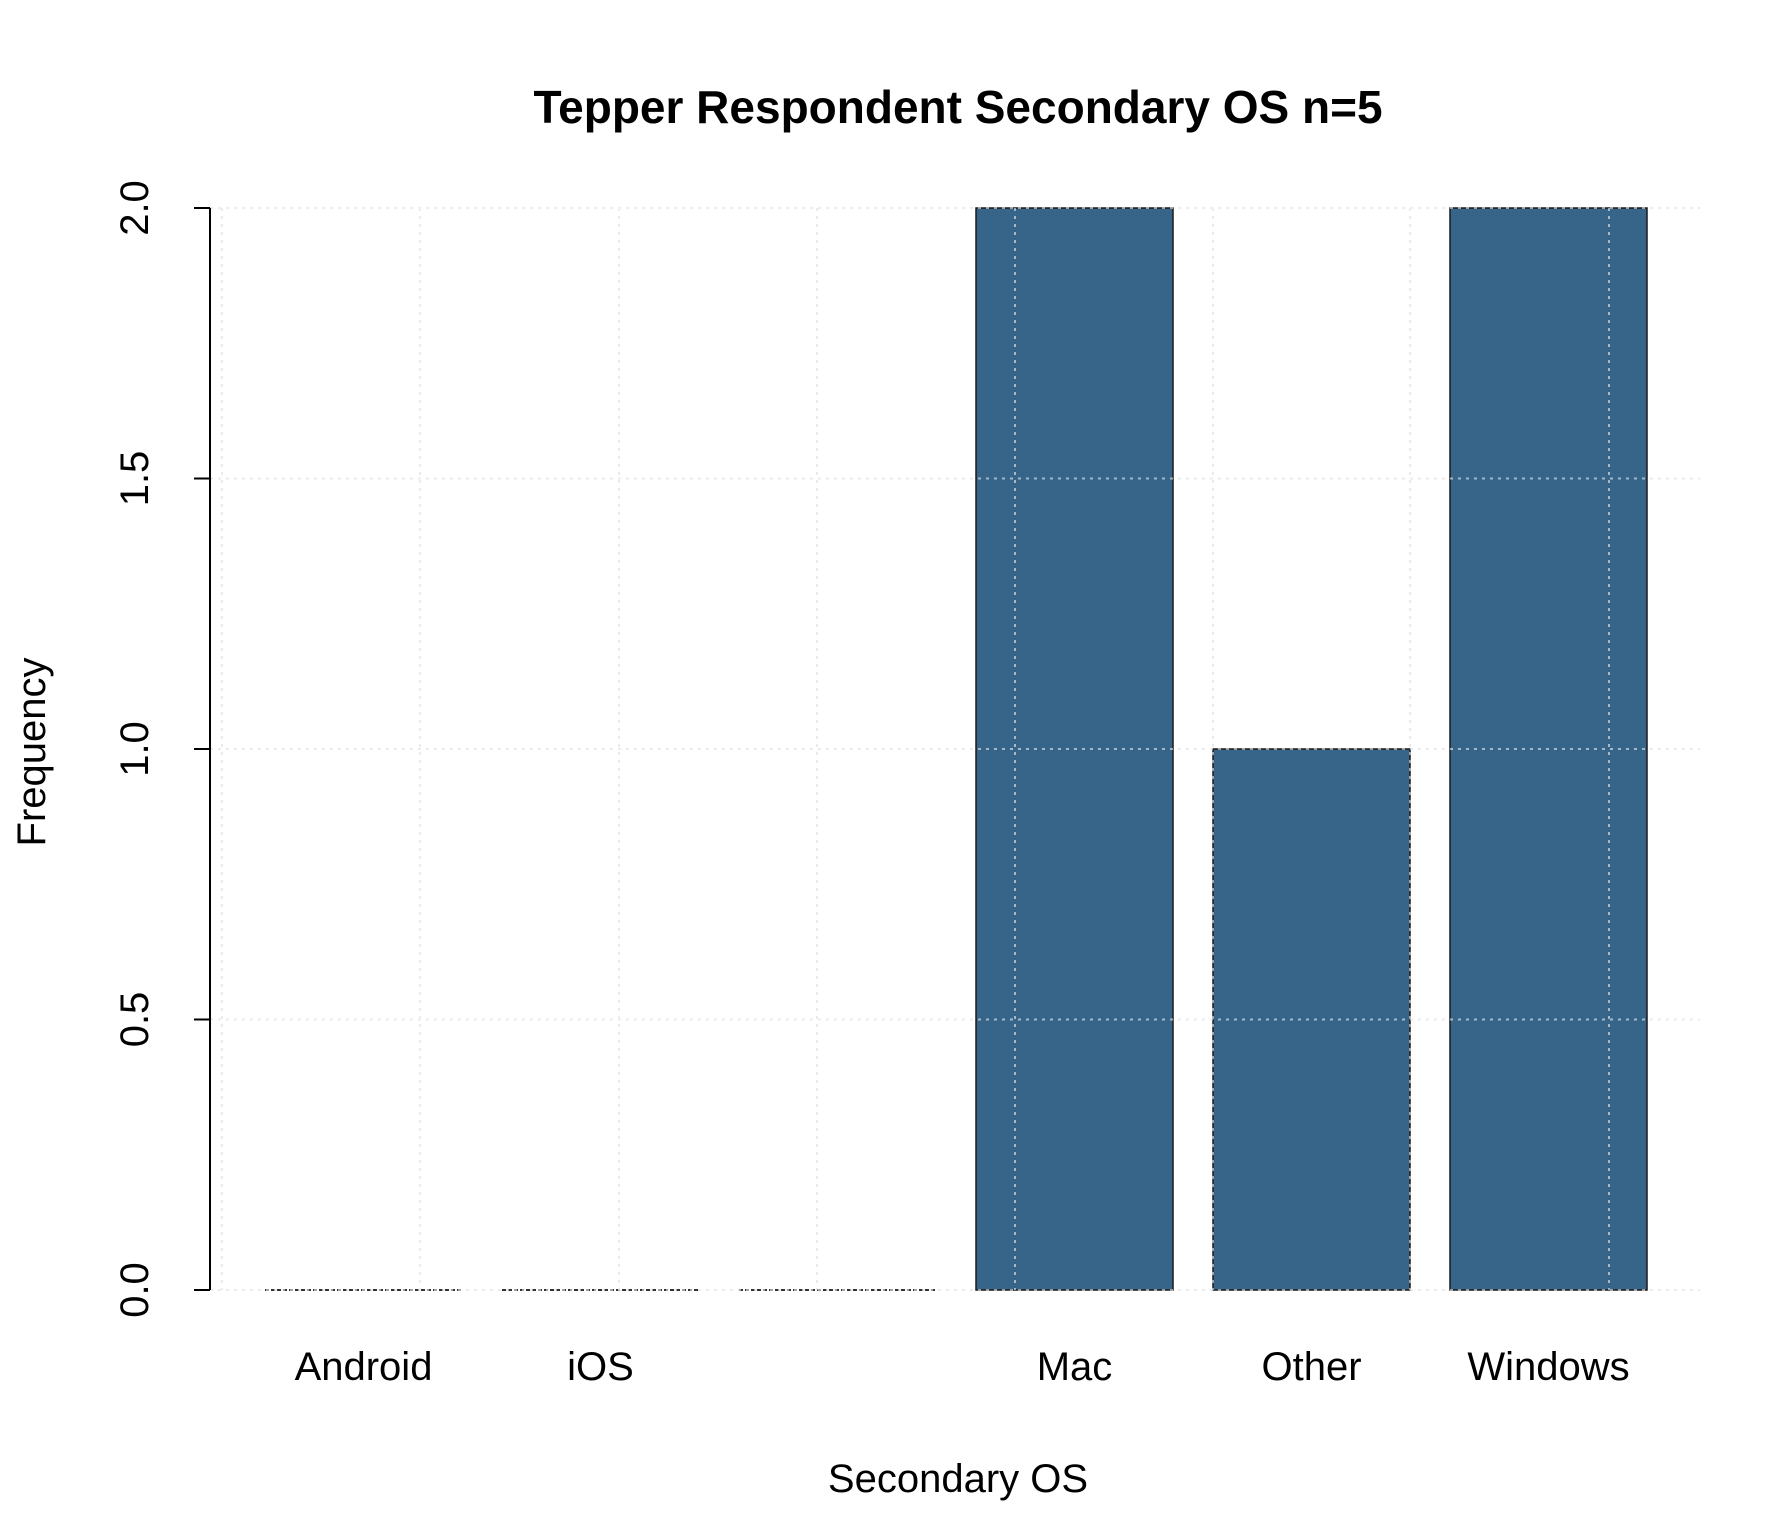 The image size is (1792, 1536). Describe the element at coordinates (958, 1479) in the screenshot. I see `x-axis-label: Secondary OS` at that location.